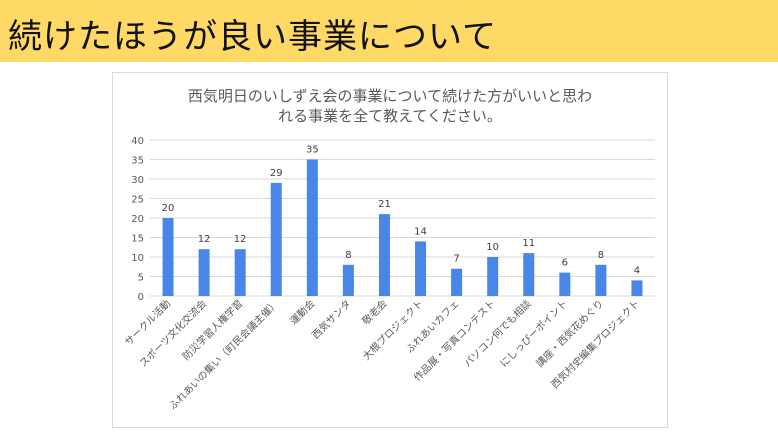 The height and width of the screenshot is (438, 778). I want to click on data-label: 10, so click(492, 247).